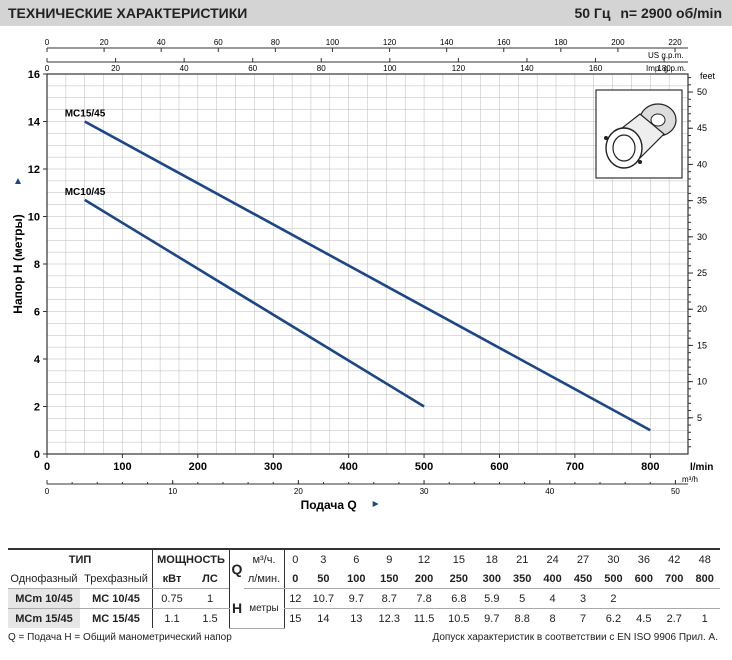 Image resolution: width=732 pixels, height=660 pixels. Describe the element at coordinates (492, 618) in the screenshot. I see `r2-h6: 9.7` at that location.